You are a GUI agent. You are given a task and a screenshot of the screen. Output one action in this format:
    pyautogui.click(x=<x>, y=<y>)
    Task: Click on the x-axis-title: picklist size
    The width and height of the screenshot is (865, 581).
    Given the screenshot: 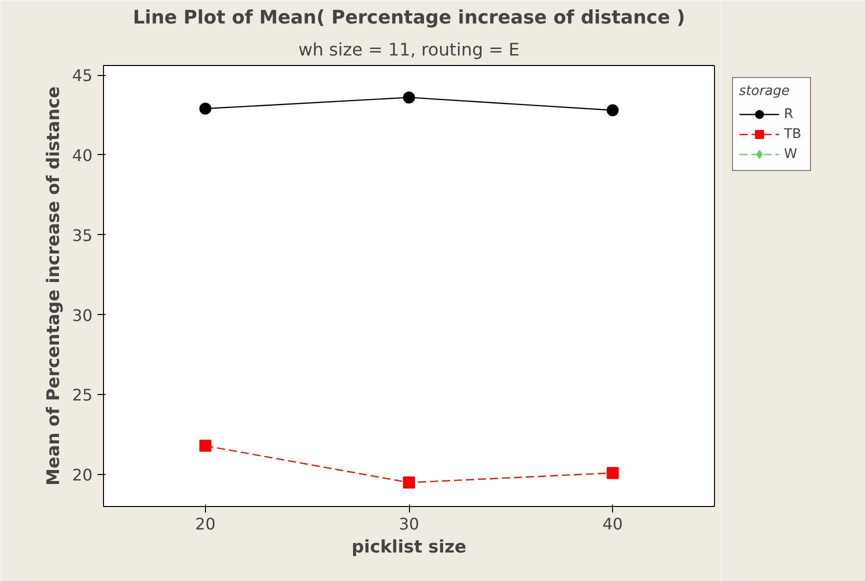 What is the action you would take?
    pyautogui.click(x=409, y=548)
    